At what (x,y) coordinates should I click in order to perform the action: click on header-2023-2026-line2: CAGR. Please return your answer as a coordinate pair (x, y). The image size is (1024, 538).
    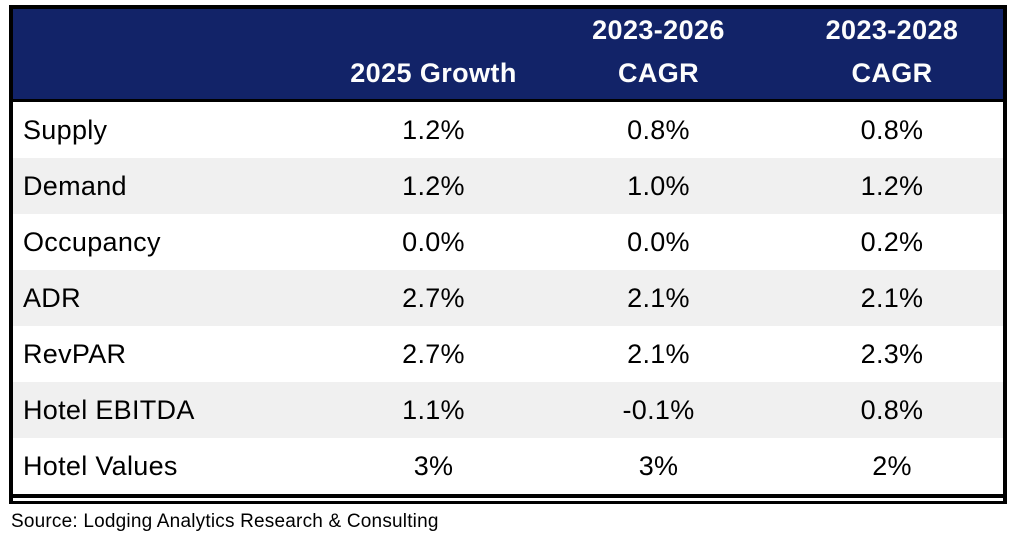
    Looking at the image, I should click on (658, 73).